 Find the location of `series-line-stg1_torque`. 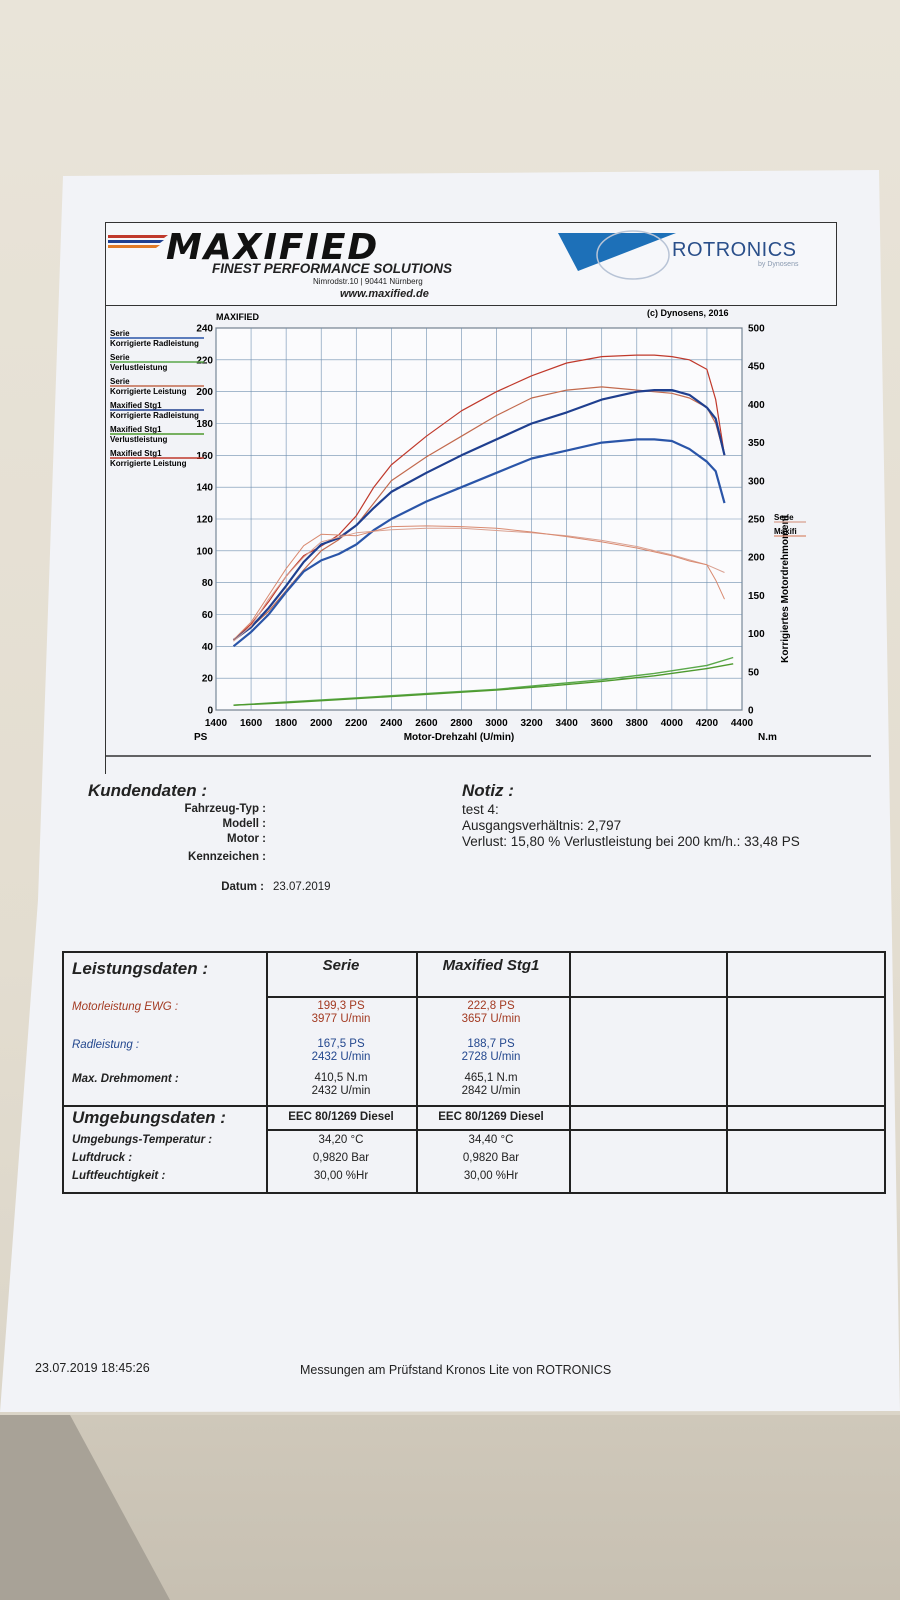

series-line-stg1_torque is located at coordinates (479, 583).